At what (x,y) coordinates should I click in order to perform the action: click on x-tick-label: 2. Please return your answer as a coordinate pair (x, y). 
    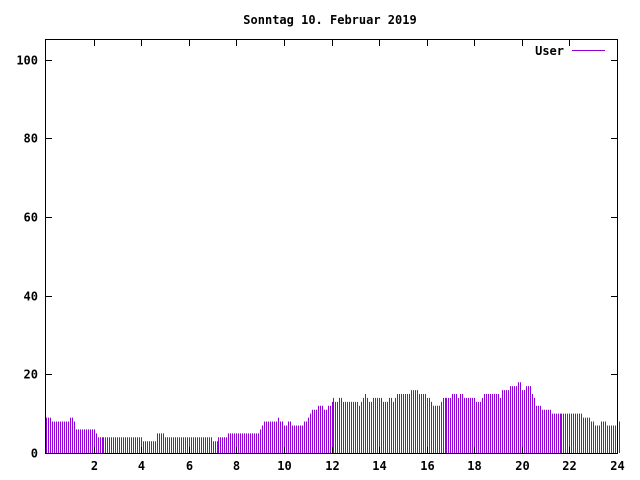
    Looking at the image, I should click on (94, 466).